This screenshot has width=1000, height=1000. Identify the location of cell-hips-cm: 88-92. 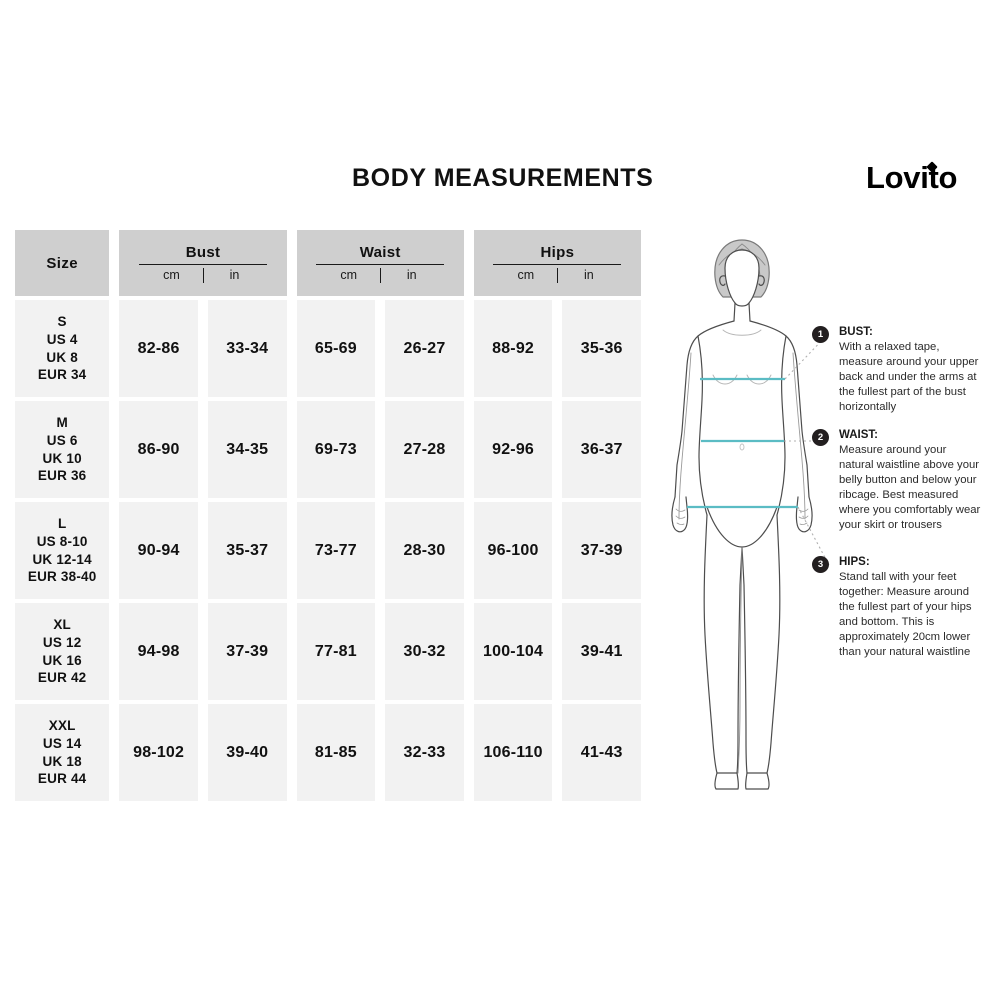
(513, 348).